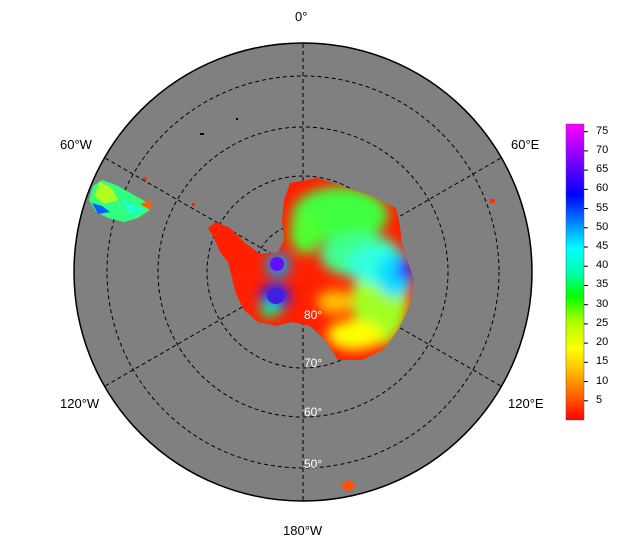  What do you see at coordinates (313, 412) in the screenshot?
I see `lat-label-60: 60°` at bounding box center [313, 412].